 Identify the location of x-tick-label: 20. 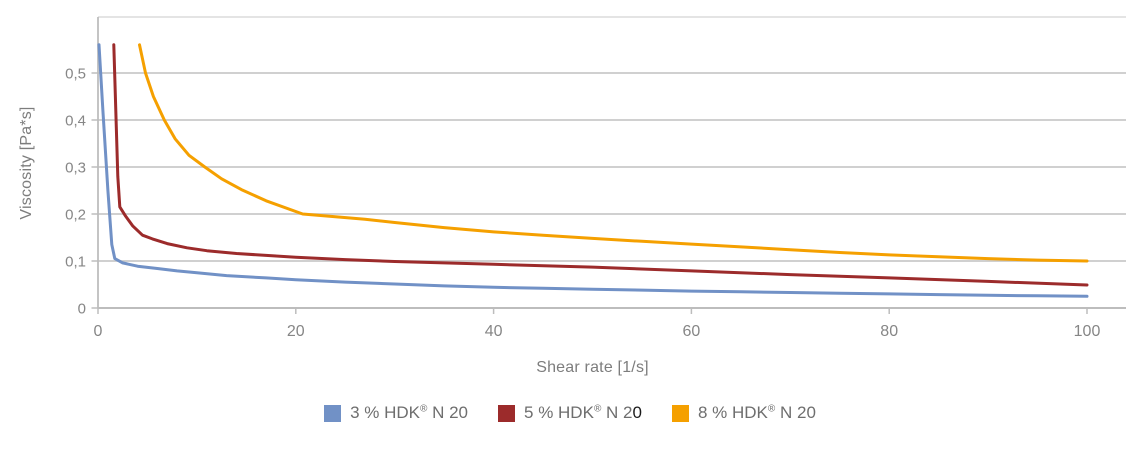
(296, 331).